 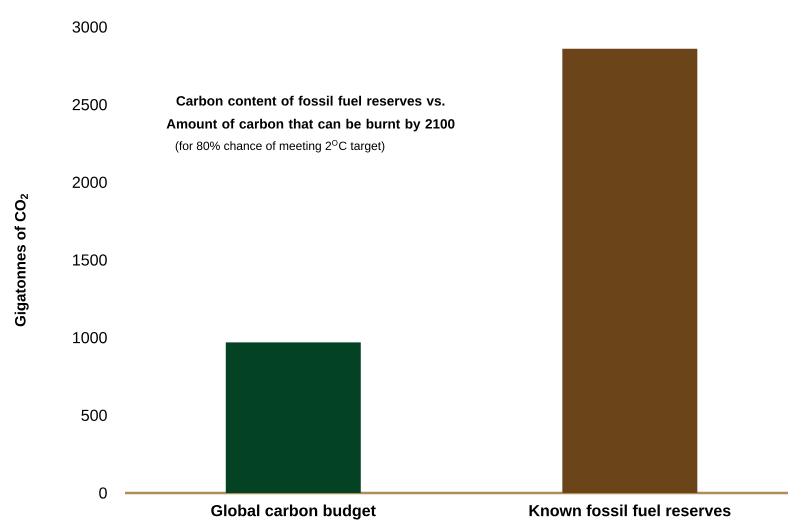 I want to click on x-tick-label: Global carbon budget, so click(x=293, y=512).